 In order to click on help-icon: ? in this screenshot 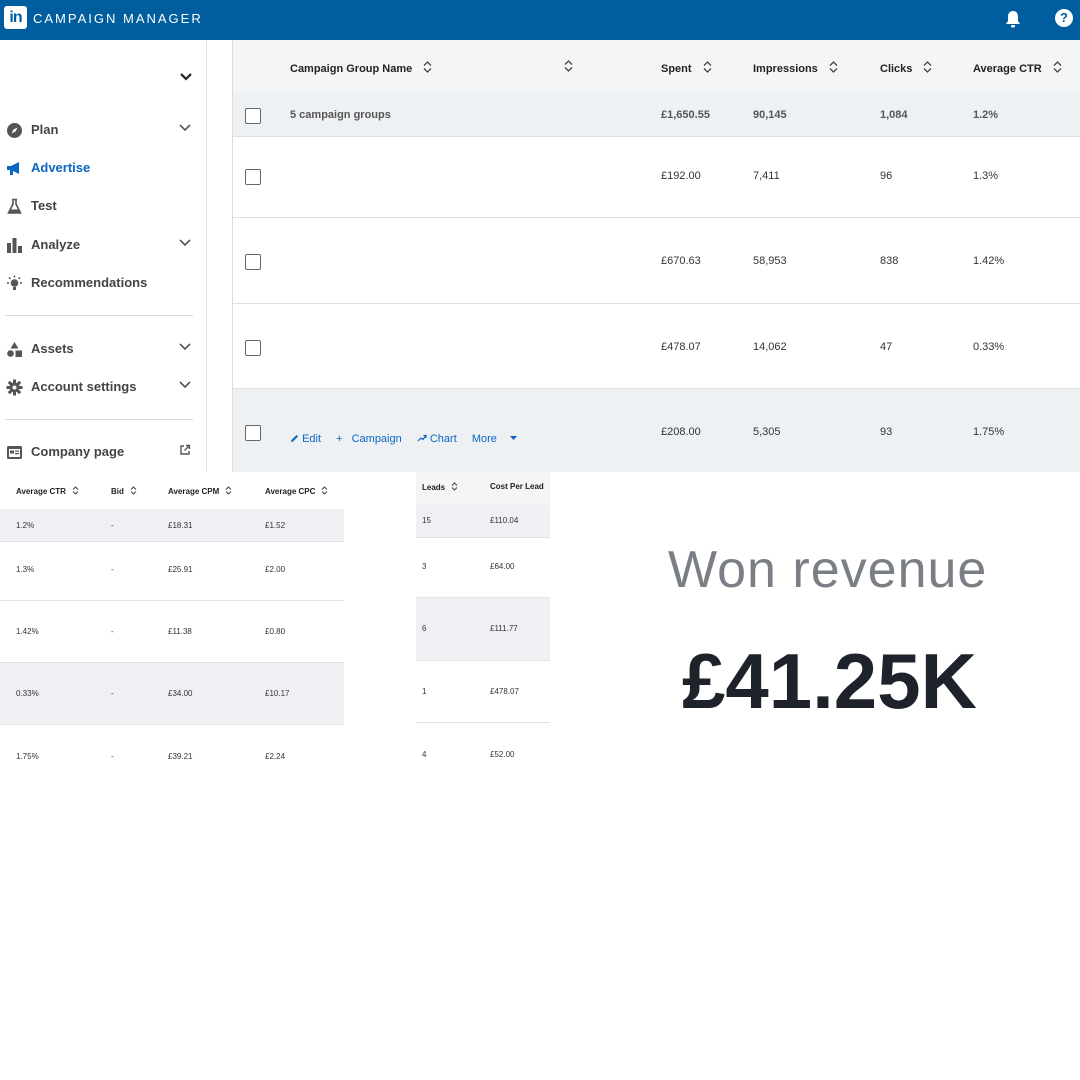, I will do `click(1064, 18)`.